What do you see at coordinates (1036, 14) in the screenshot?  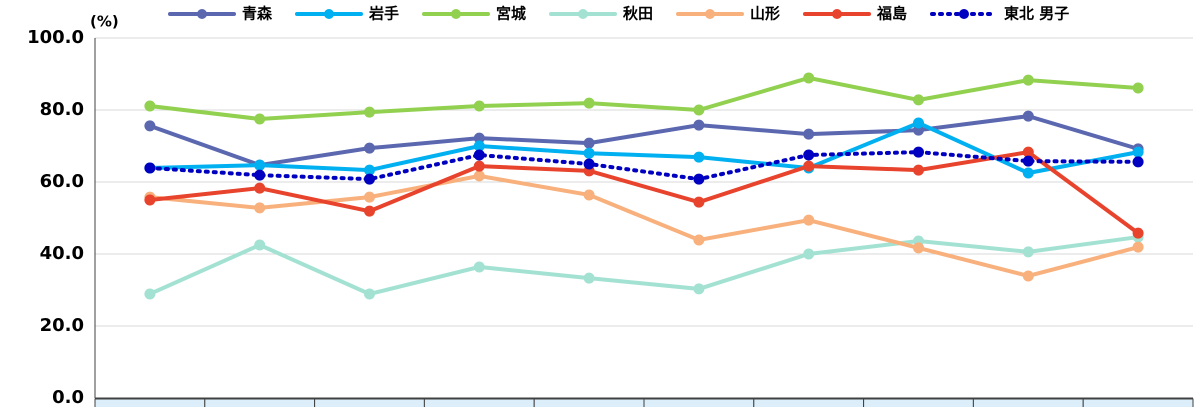 I see `legend-label: 東北 男子` at bounding box center [1036, 14].